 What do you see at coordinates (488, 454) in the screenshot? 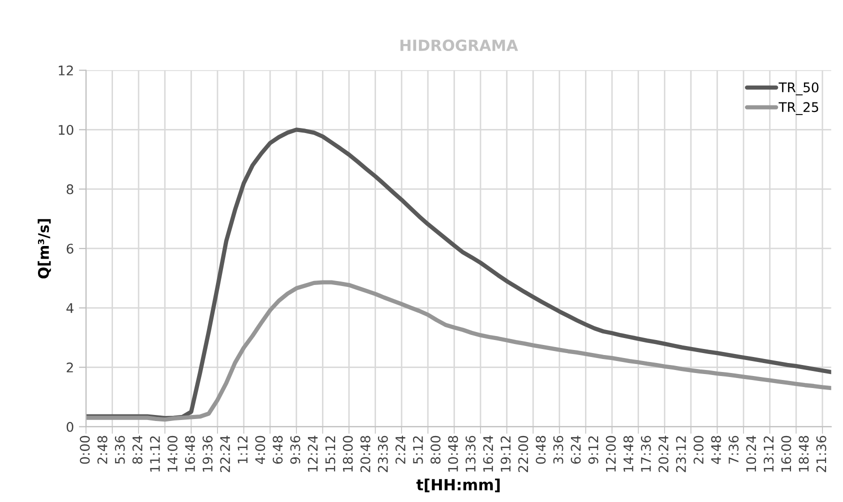
I see `x-tick-label: 16:24` at bounding box center [488, 454].